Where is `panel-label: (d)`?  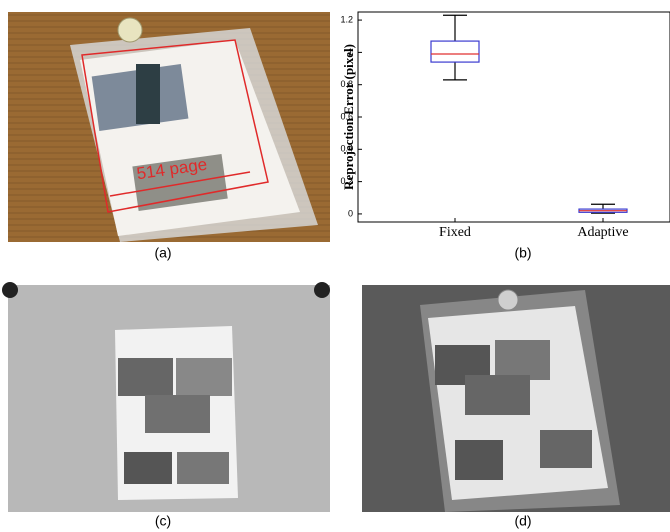
panel-label: (d) is located at coordinates (522, 521).